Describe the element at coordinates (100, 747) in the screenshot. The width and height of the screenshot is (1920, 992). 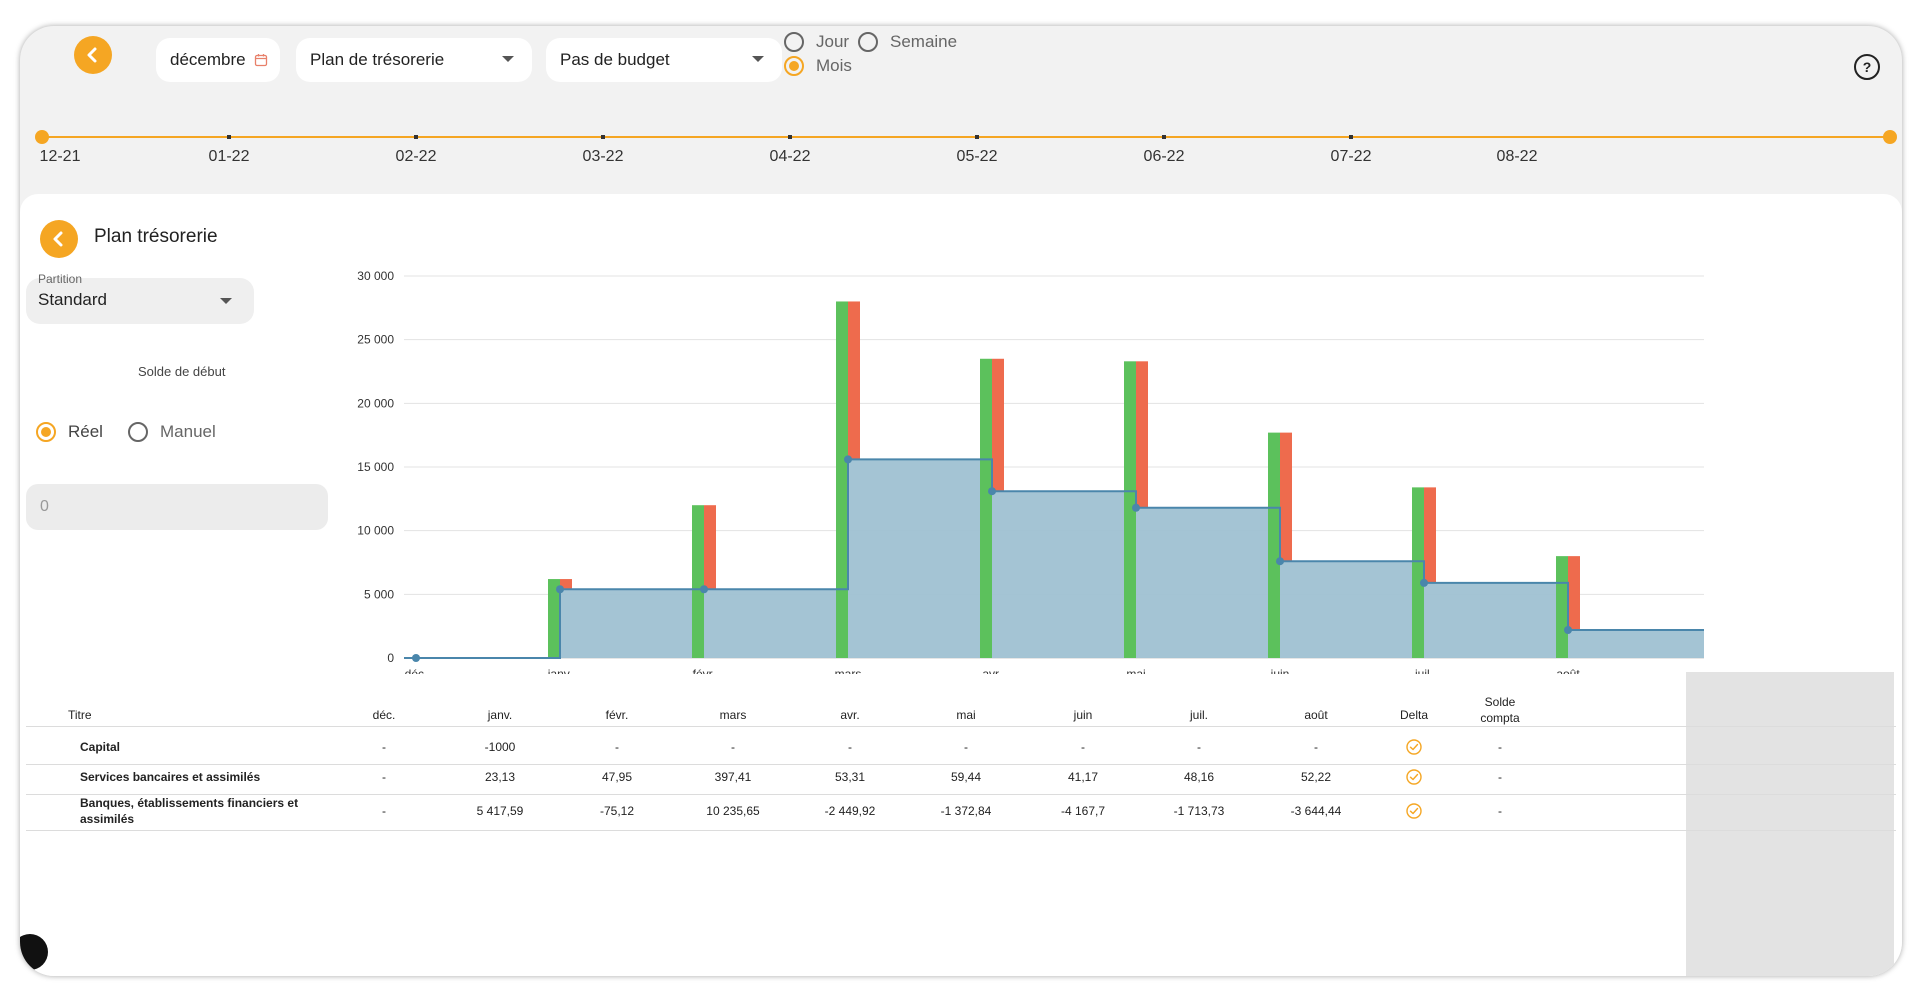
I see `row-title: Capital` at that location.